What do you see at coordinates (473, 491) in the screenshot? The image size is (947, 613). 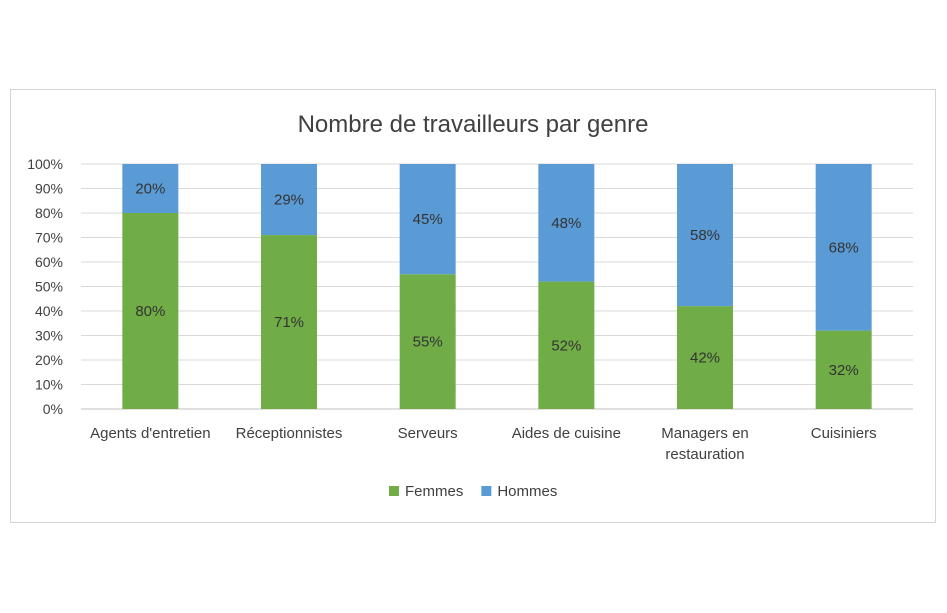 I see `legend: Femmes Hommes` at bounding box center [473, 491].